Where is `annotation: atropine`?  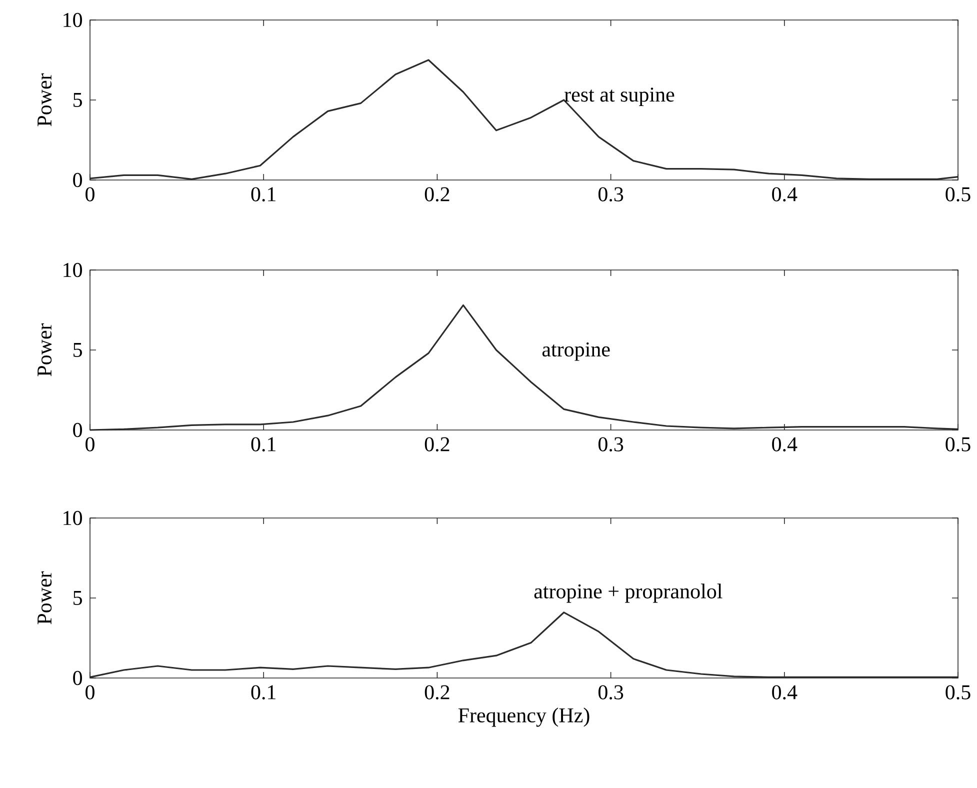
annotation: atropine is located at coordinates (576, 351).